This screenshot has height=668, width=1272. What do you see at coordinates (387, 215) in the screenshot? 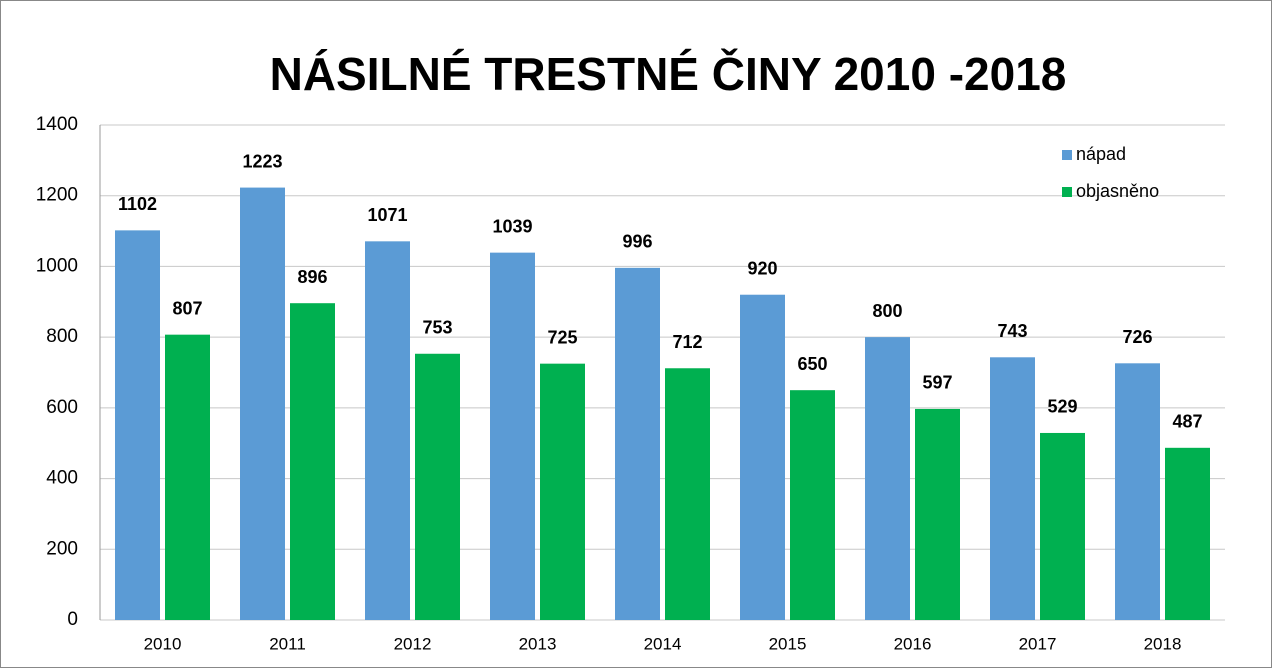
I see `data-label: 1071` at bounding box center [387, 215].